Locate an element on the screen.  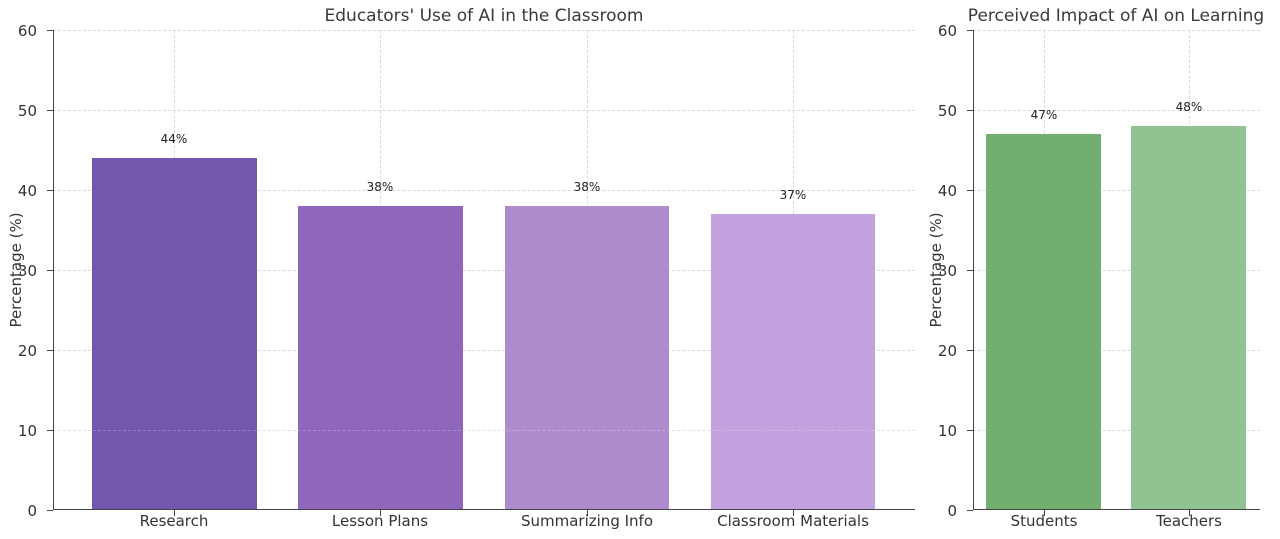
bar-value-label: 47% is located at coordinates (1044, 115).